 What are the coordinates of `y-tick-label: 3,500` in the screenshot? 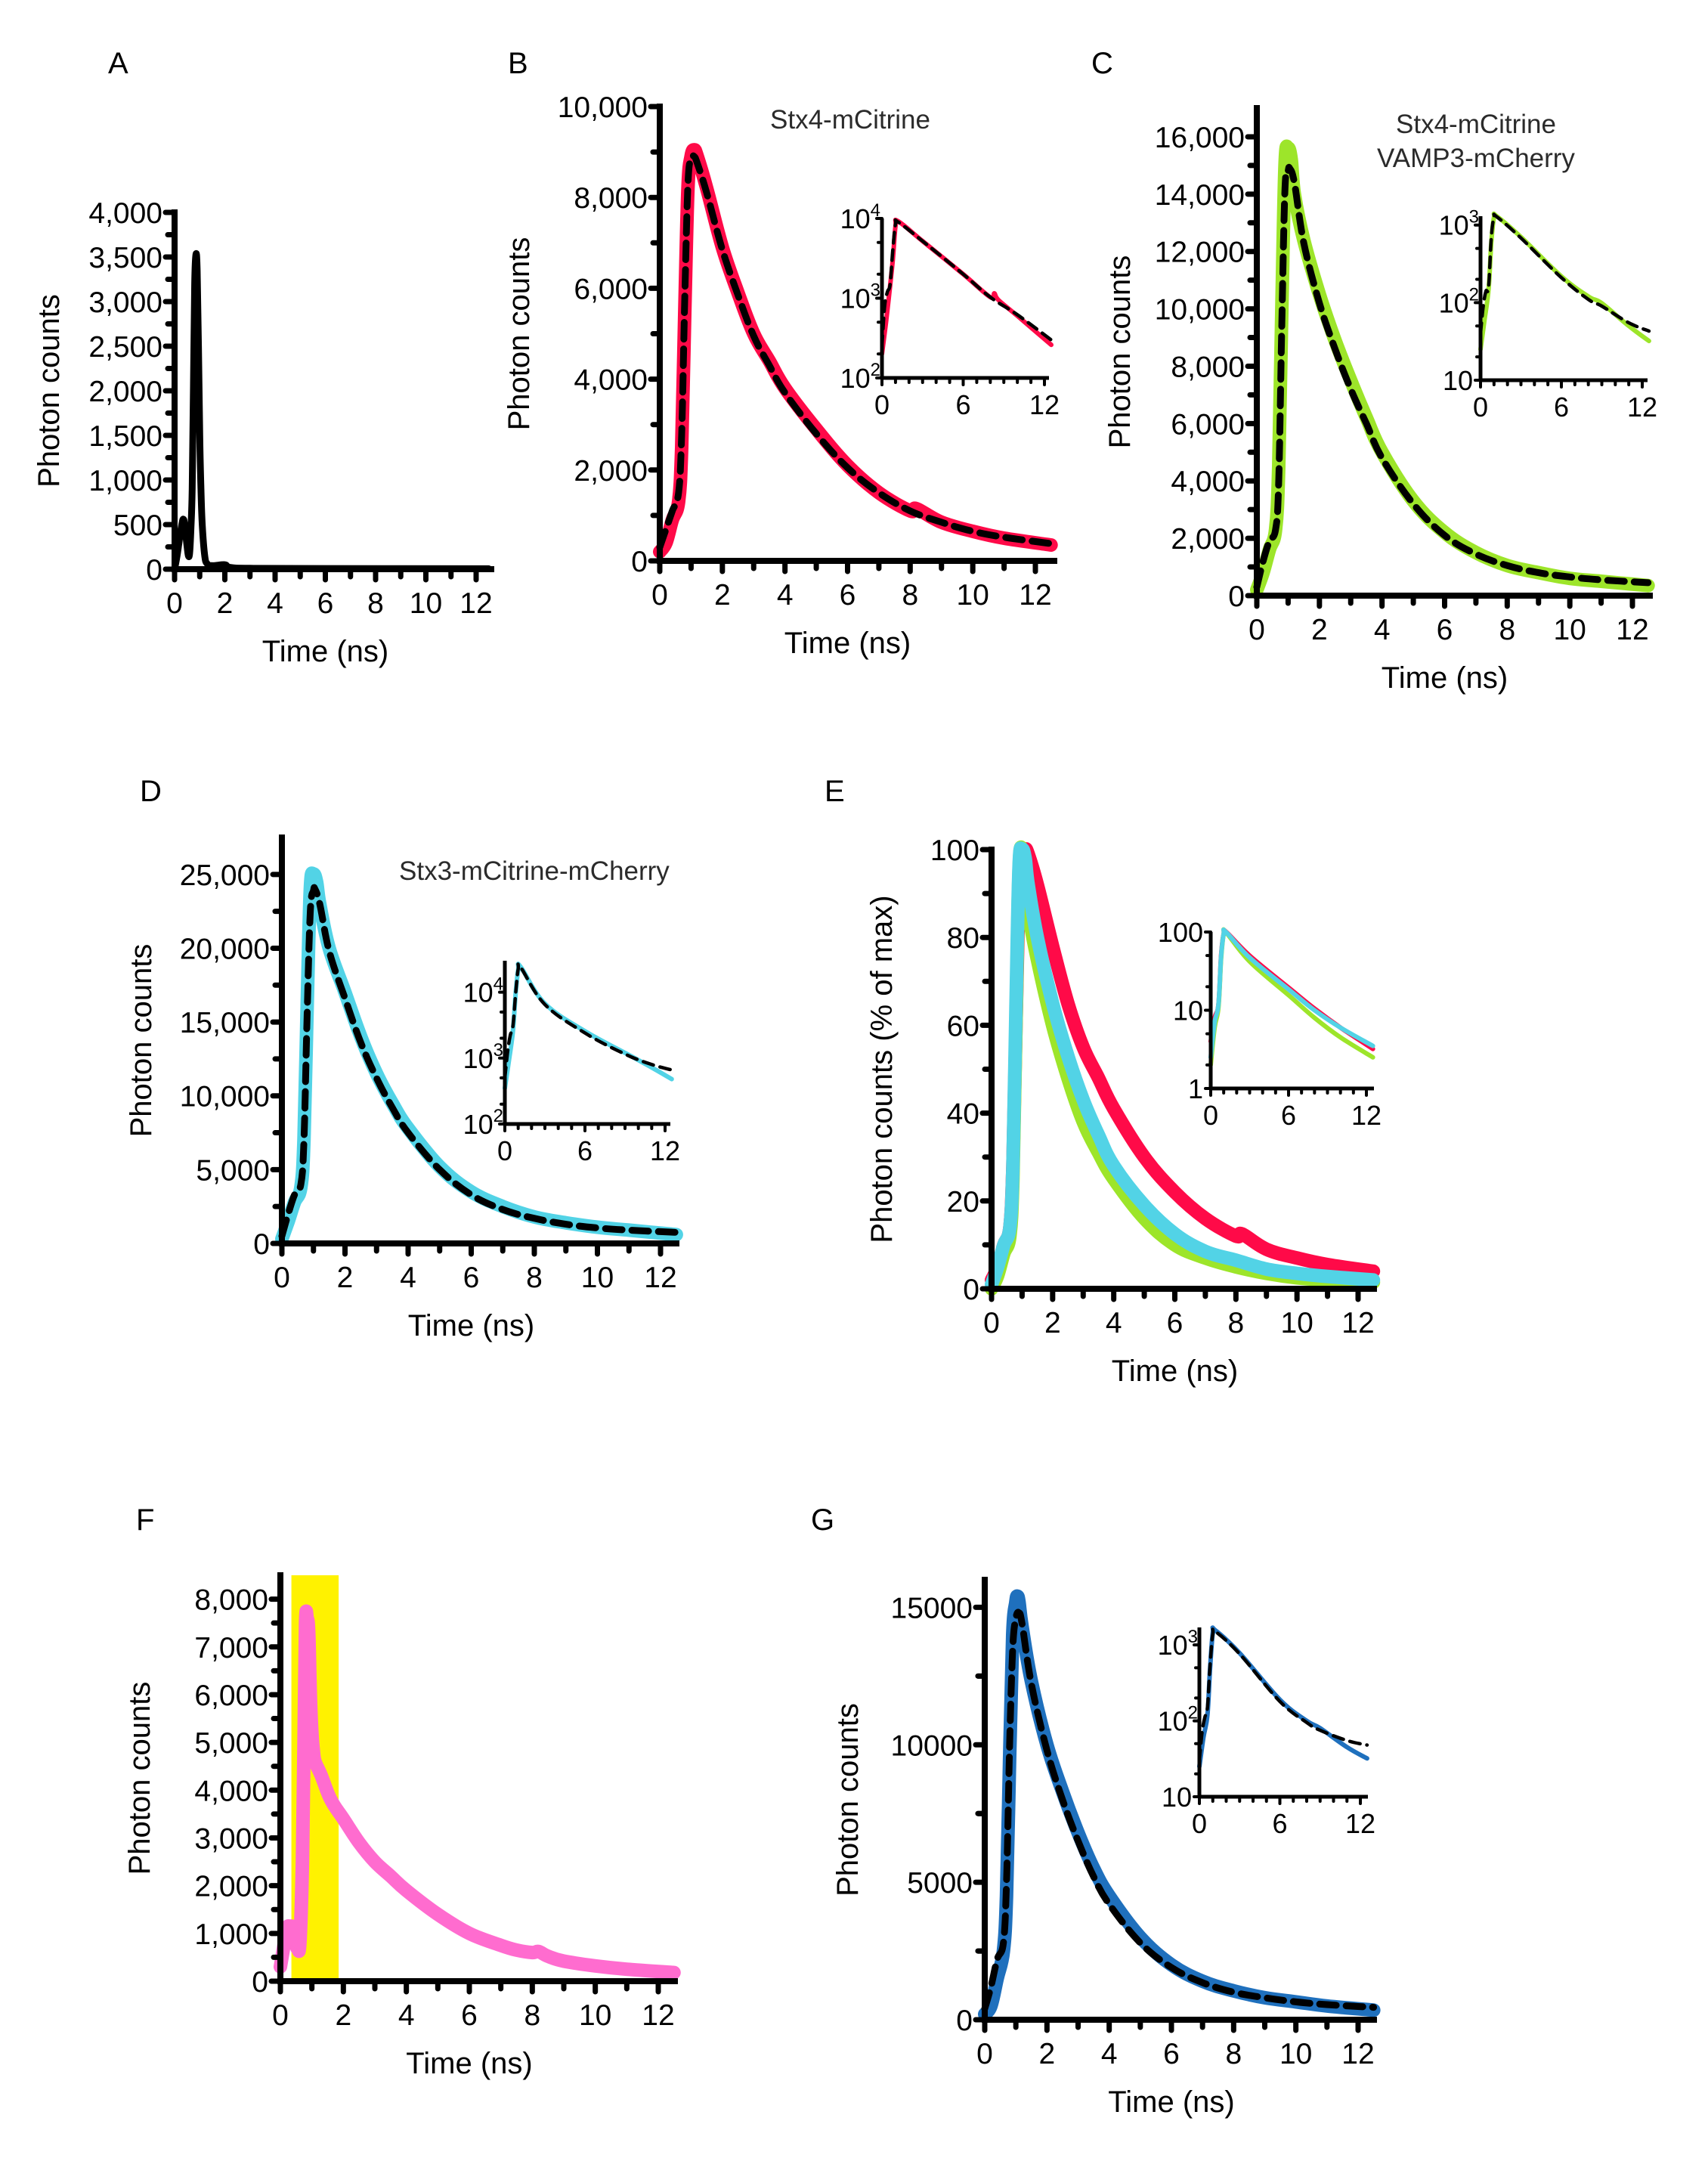 It's located at (125, 258).